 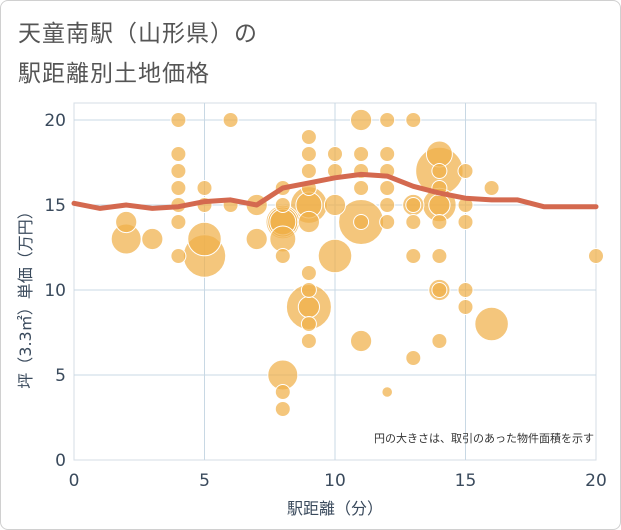 I want to click on chart-title-line2: 駅距離別土地価格, so click(x=114, y=74).